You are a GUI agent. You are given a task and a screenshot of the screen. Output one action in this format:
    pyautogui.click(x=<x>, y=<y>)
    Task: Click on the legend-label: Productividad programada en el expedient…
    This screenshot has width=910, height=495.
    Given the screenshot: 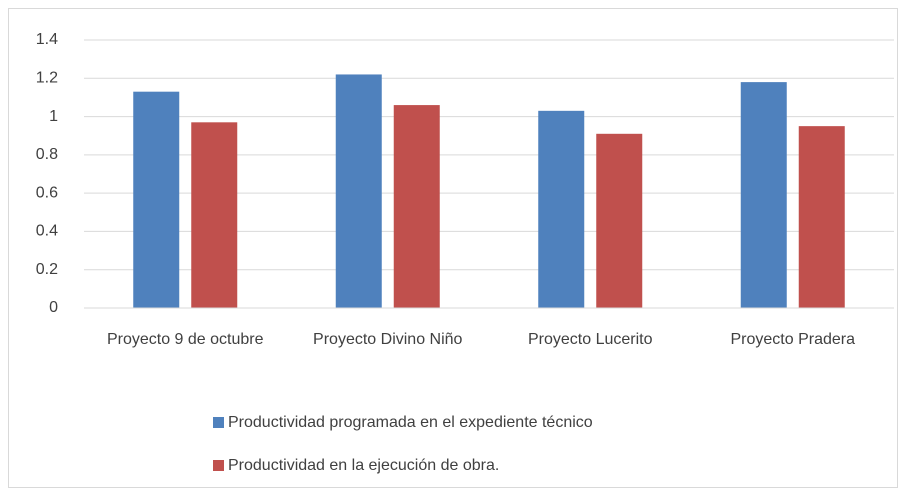 What is the action you would take?
    pyautogui.click(x=410, y=422)
    